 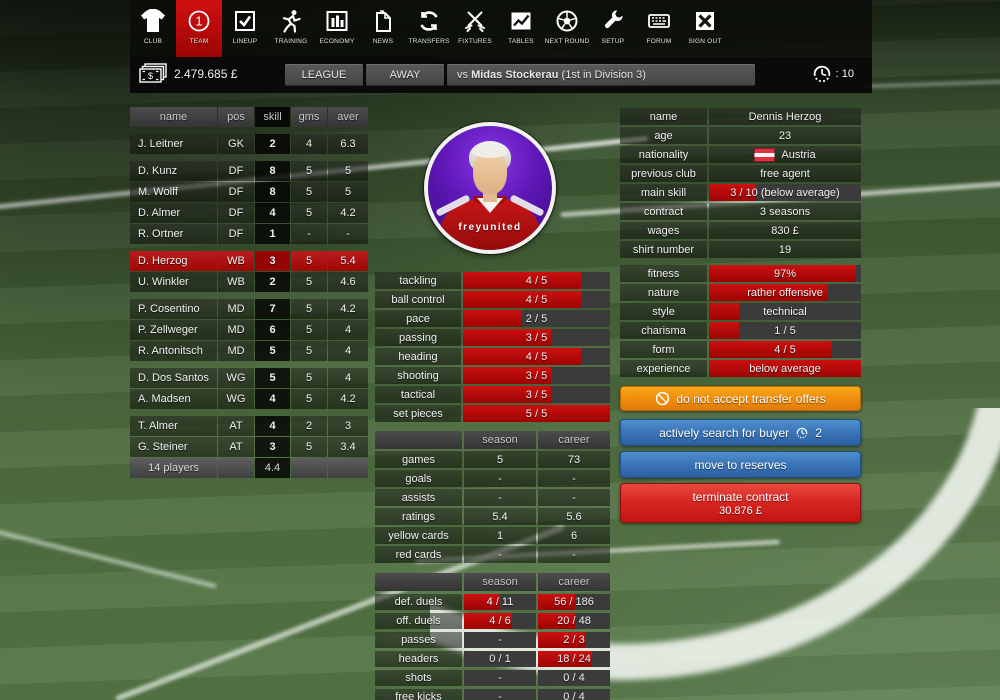 I want to click on column-header-skill: skill, so click(x=272, y=117).